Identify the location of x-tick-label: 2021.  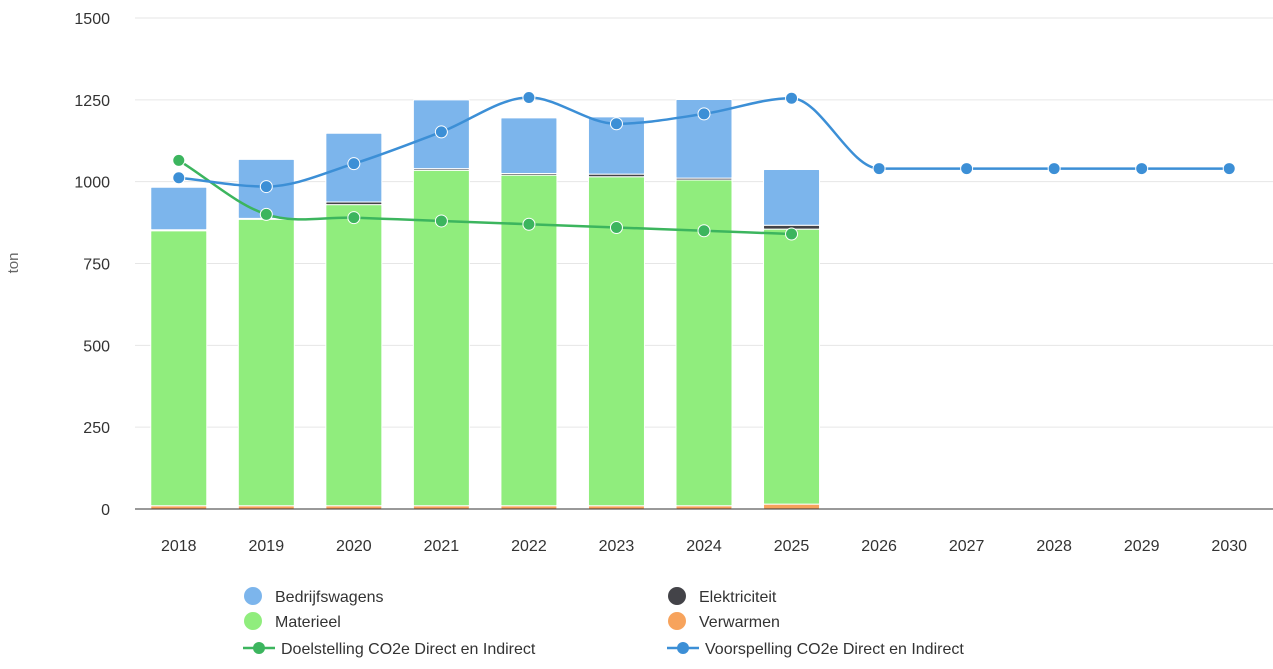
(442, 546).